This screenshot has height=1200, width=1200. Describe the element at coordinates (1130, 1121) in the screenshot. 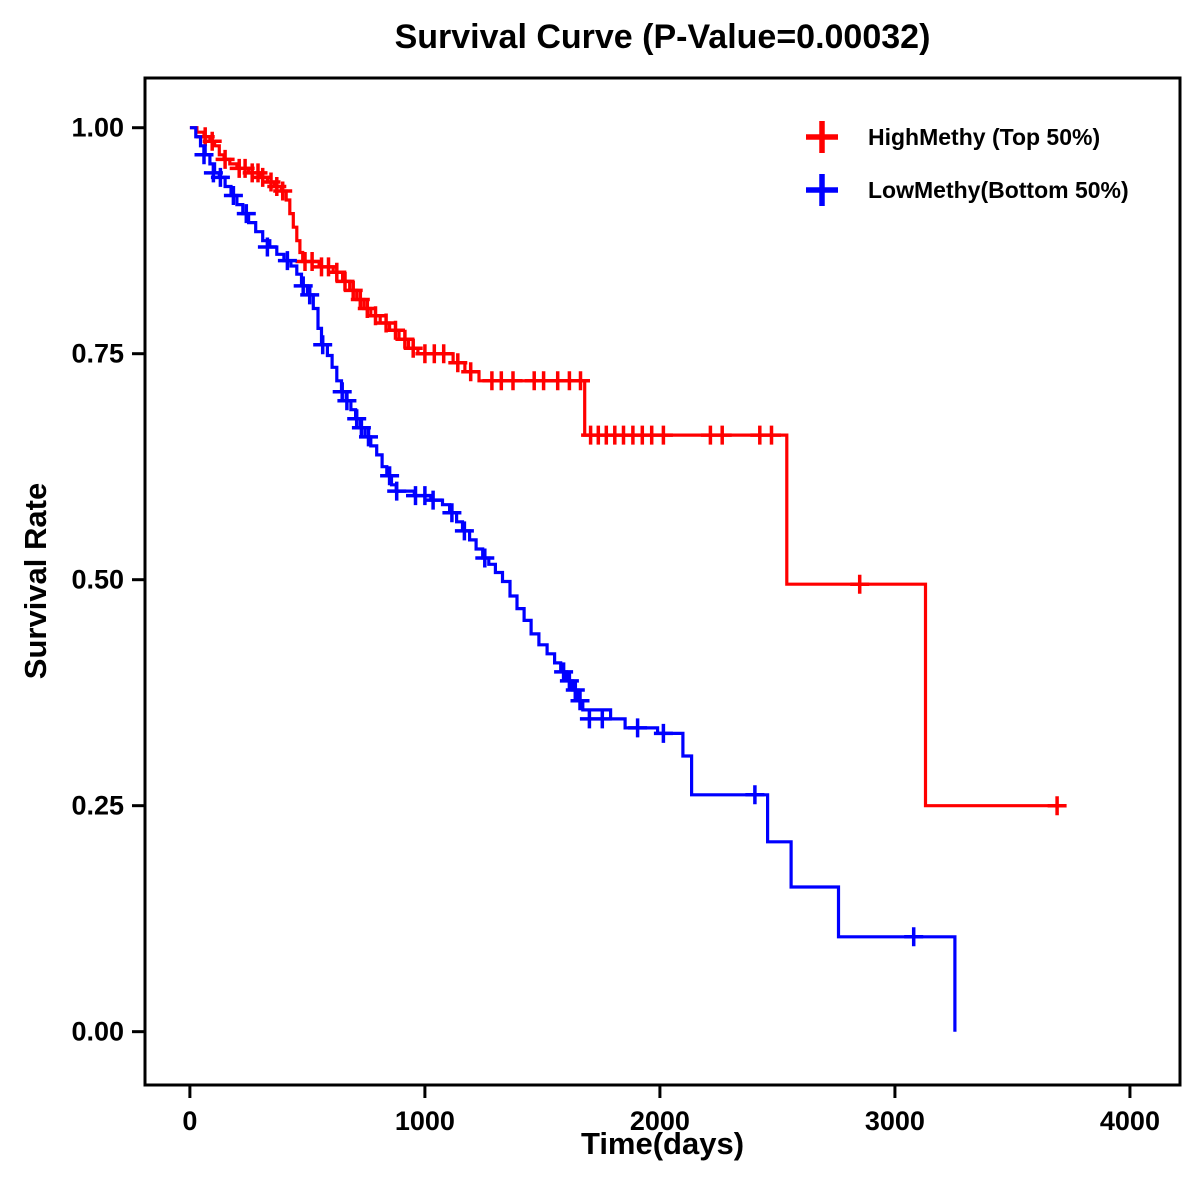

I see `x-tick-label: 4000` at that location.